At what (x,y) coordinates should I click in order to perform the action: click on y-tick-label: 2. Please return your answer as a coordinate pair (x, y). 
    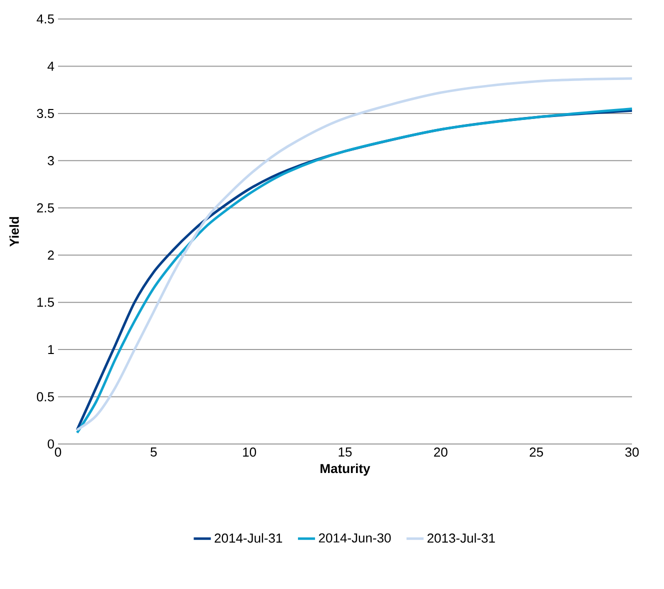
    Looking at the image, I should click on (51, 255).